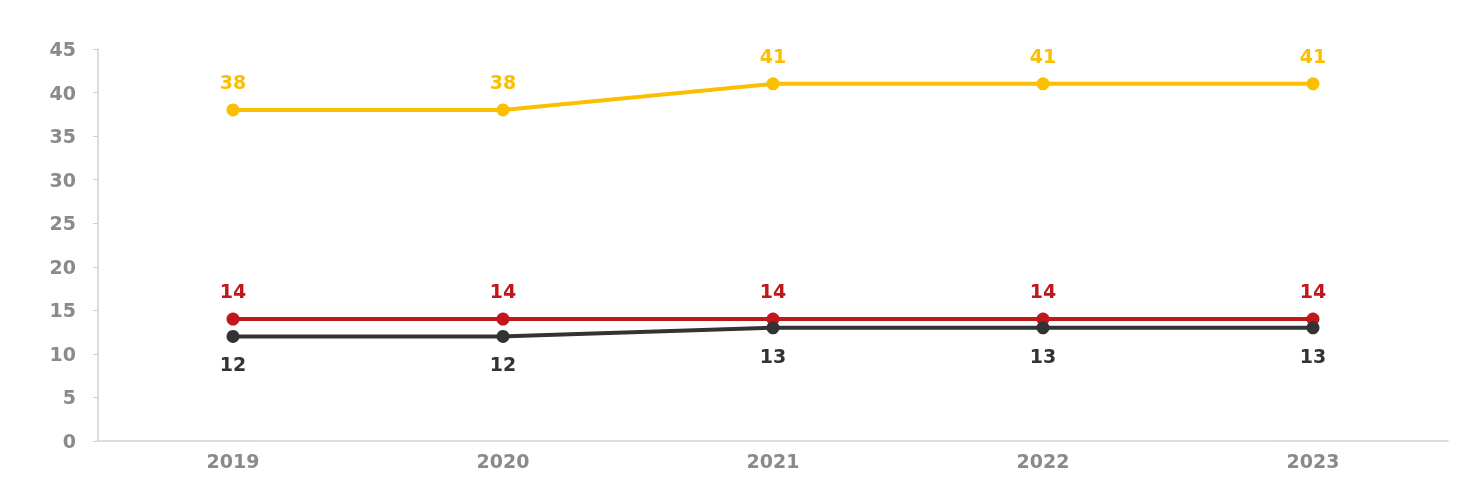 This screenshot has height=478, width=1460. I want to click on y-tick-label: 15, so click(62, 310).